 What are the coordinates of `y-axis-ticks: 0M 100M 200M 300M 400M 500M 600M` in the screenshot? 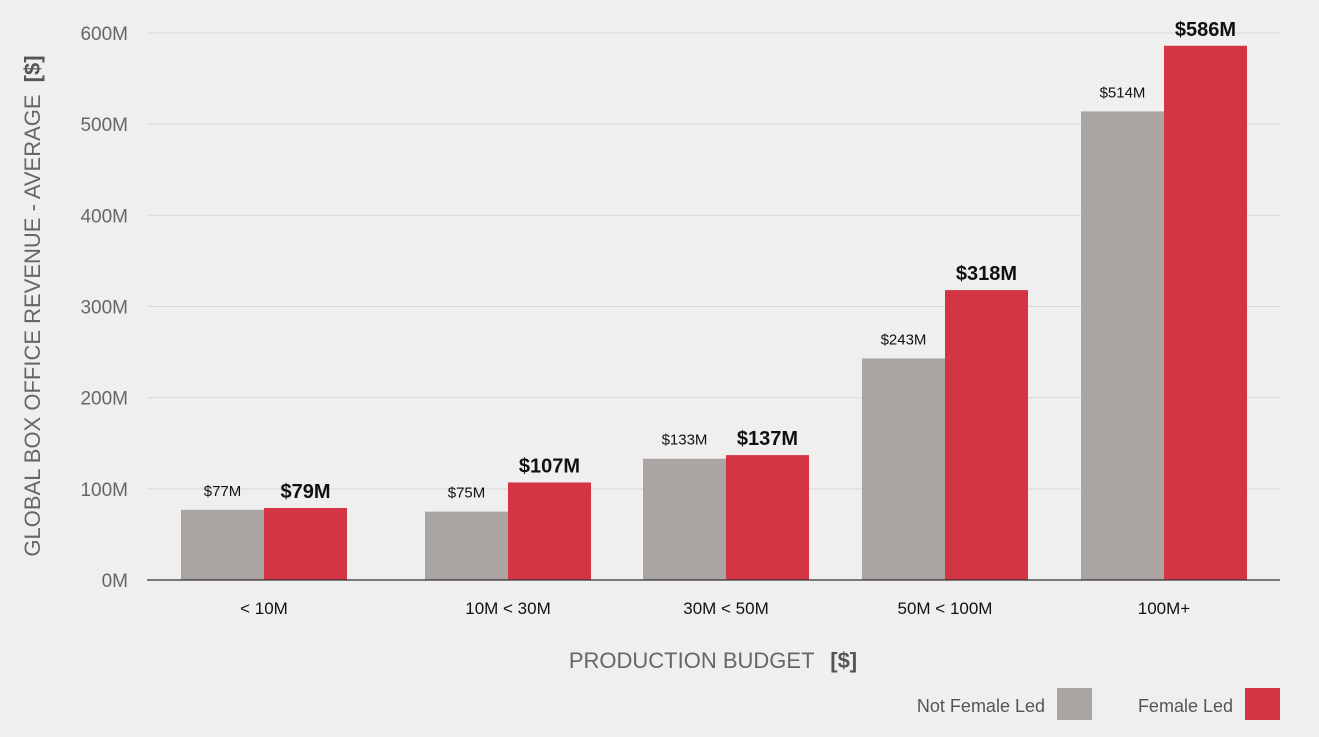 It's located at (104, 308).